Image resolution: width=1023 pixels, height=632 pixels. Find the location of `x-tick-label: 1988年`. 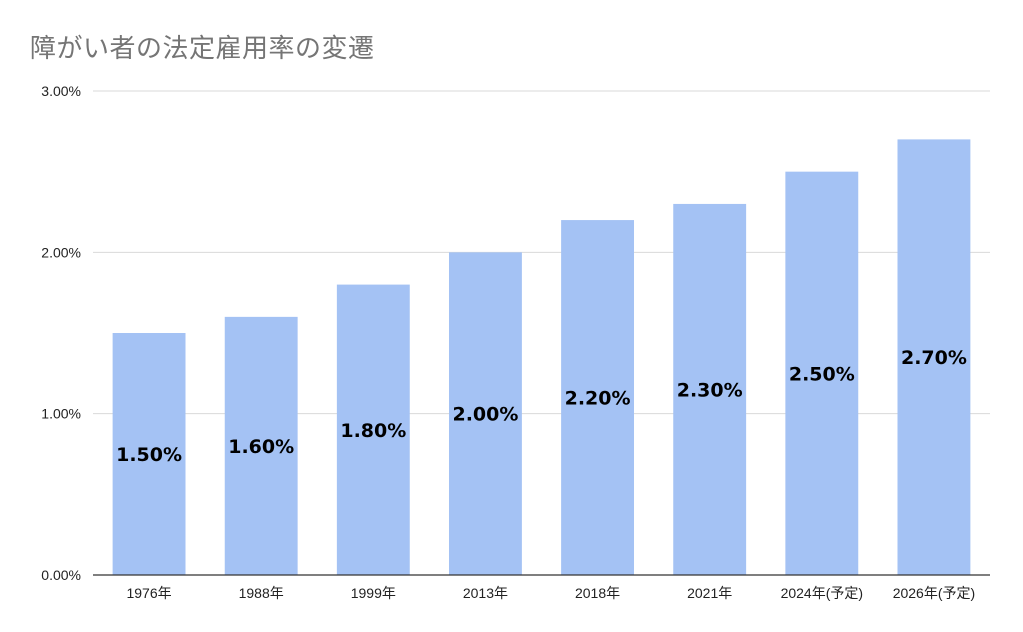

x-tick-label: 1988年 is located at coordinates (261, 593).